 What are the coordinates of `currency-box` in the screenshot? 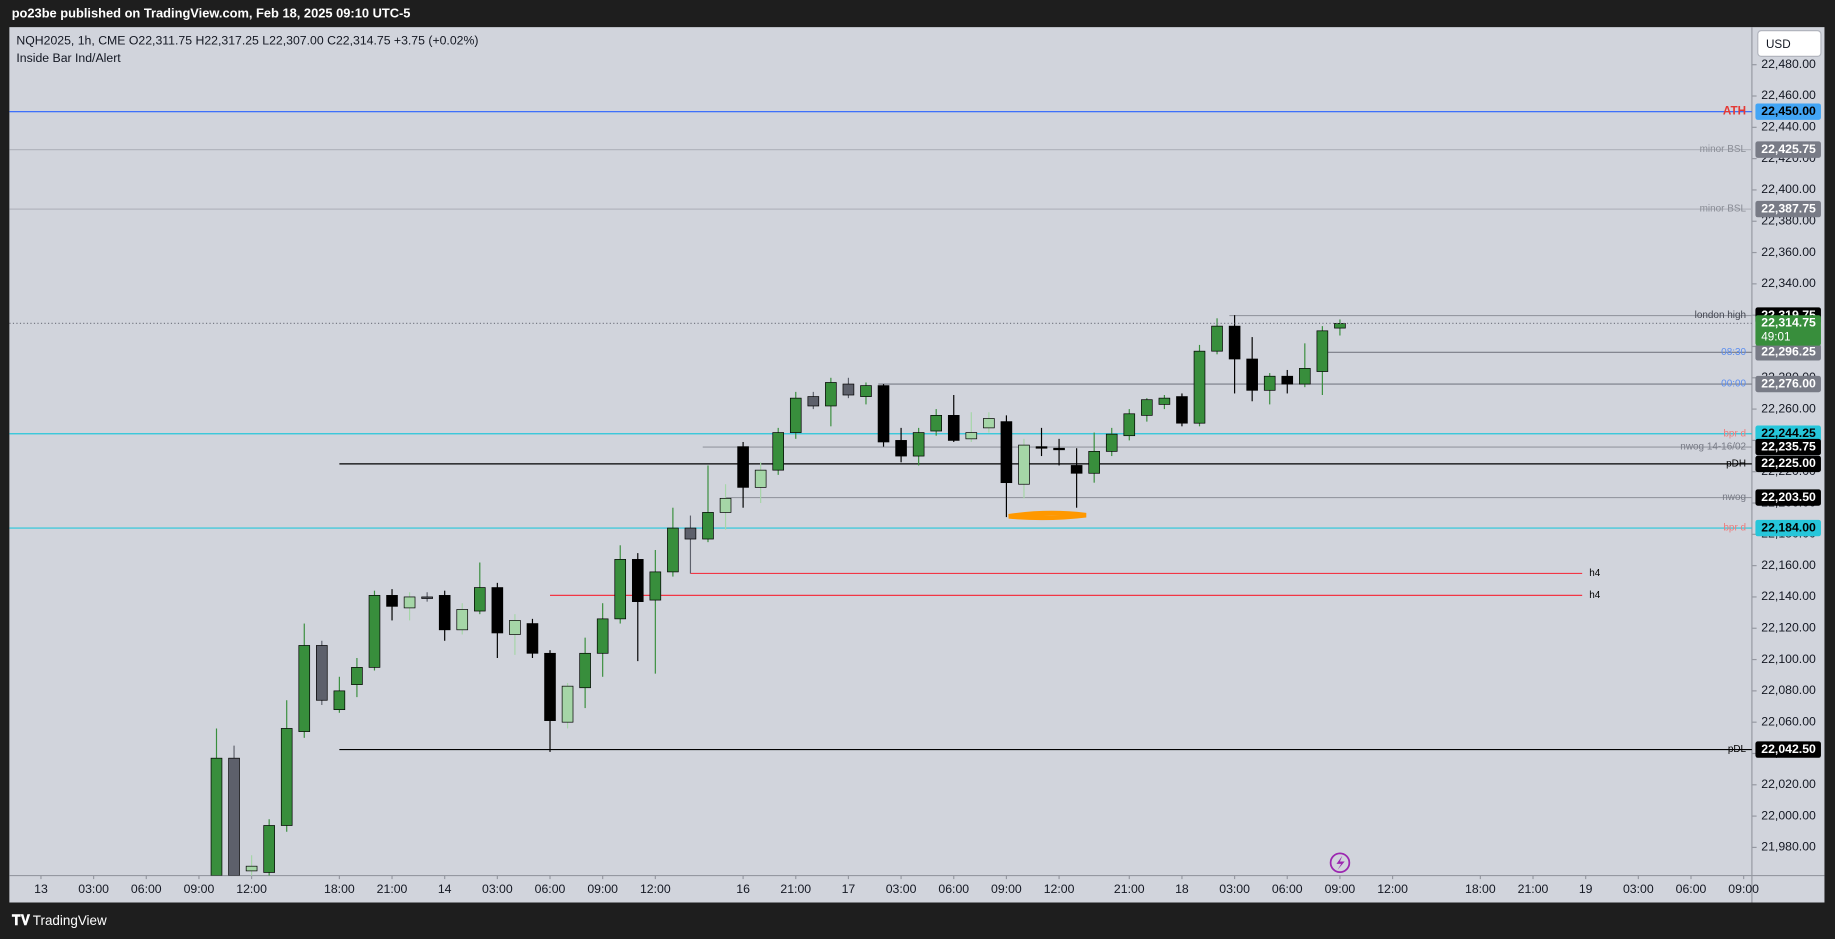 It's located at (1789, 43).